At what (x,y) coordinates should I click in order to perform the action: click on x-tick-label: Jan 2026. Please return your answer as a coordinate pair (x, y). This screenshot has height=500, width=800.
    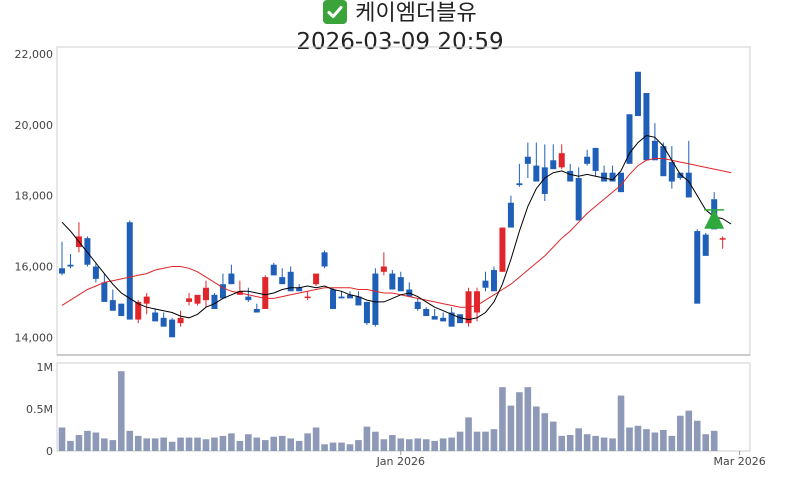
    Looking at the image, I should click on (400, 461).